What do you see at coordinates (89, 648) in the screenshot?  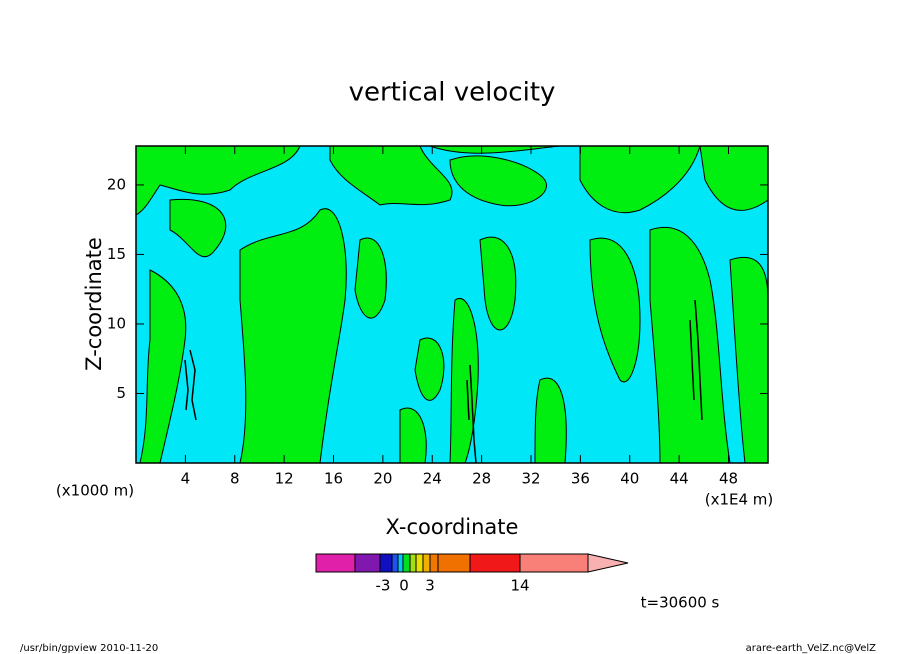 I see `footer-left: /usr/bin/gpview 2010-11-20` at bounding box center [89, 648].